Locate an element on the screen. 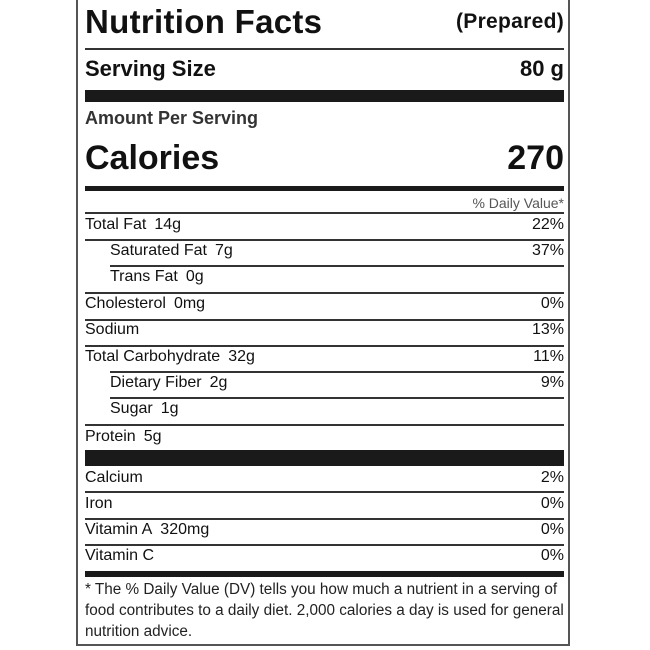 The image size is (650, 650). nutrient-amount: 32g is located at coordinates (241, 356).